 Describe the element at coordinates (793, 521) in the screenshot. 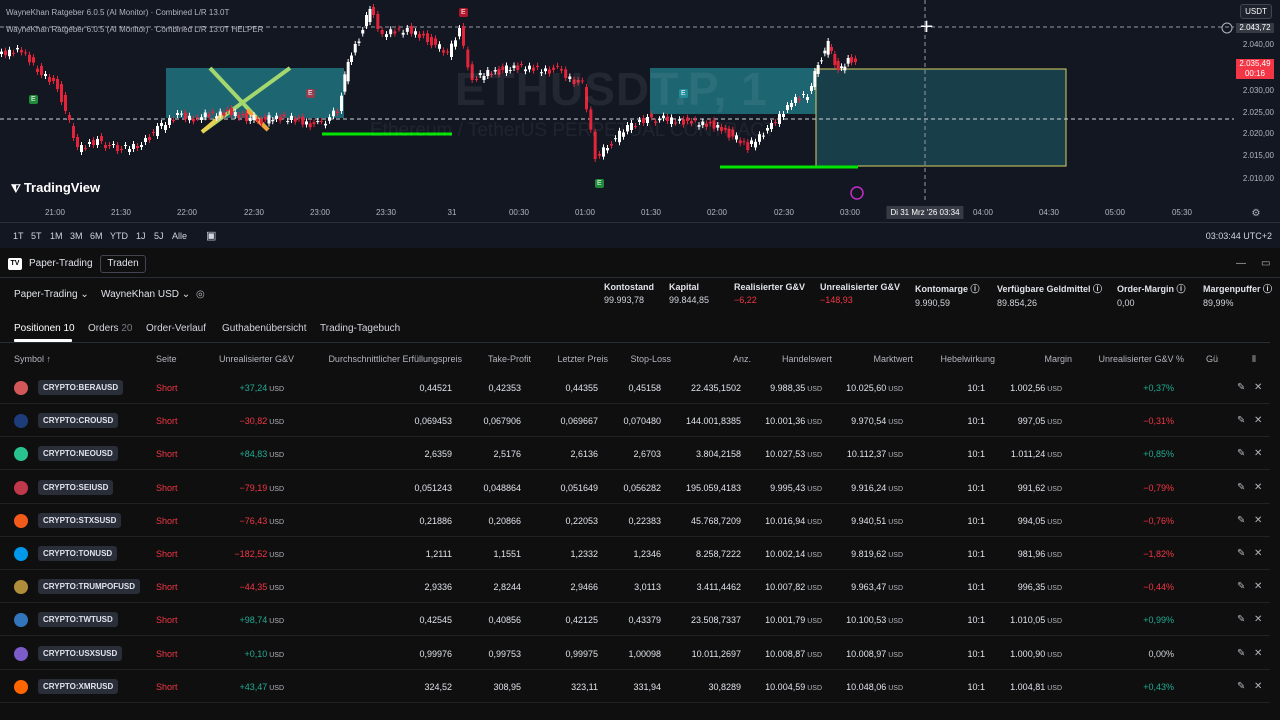

I see `trade-value: 10.016,94 USD` at that location.